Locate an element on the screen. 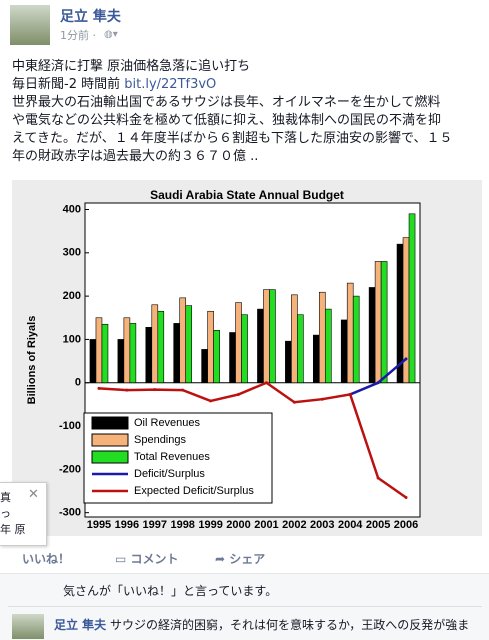 This screenshot has height=640, width=489. share-button: ➦ シェア is located at coordinates (240, 559).